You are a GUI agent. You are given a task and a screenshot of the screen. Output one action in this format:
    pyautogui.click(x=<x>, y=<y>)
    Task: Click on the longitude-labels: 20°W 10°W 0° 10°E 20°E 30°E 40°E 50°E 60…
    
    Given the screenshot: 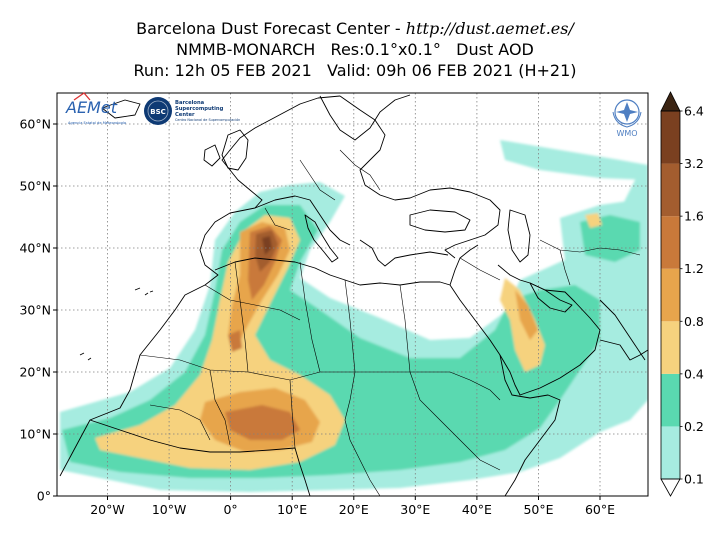 What is the action you would take?
    pyautogui.click(x=352, y=509)
    